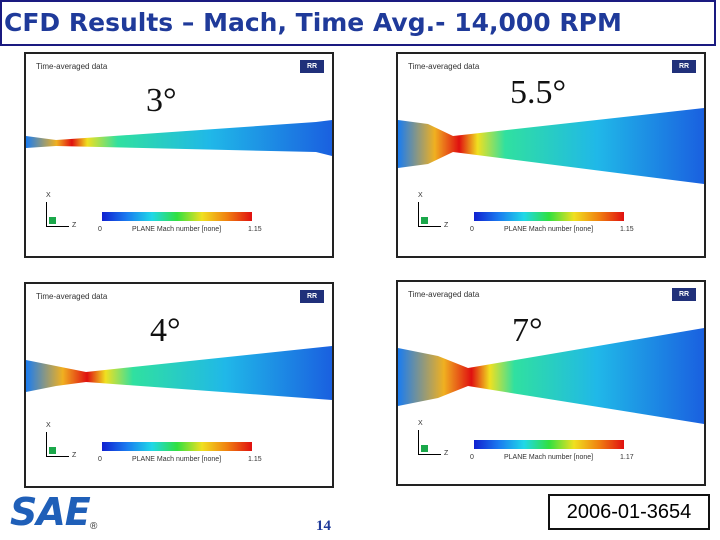  Describe the element at coordinates (94, 526) in the screenshot. I see `registered-mark: ®` at that location.